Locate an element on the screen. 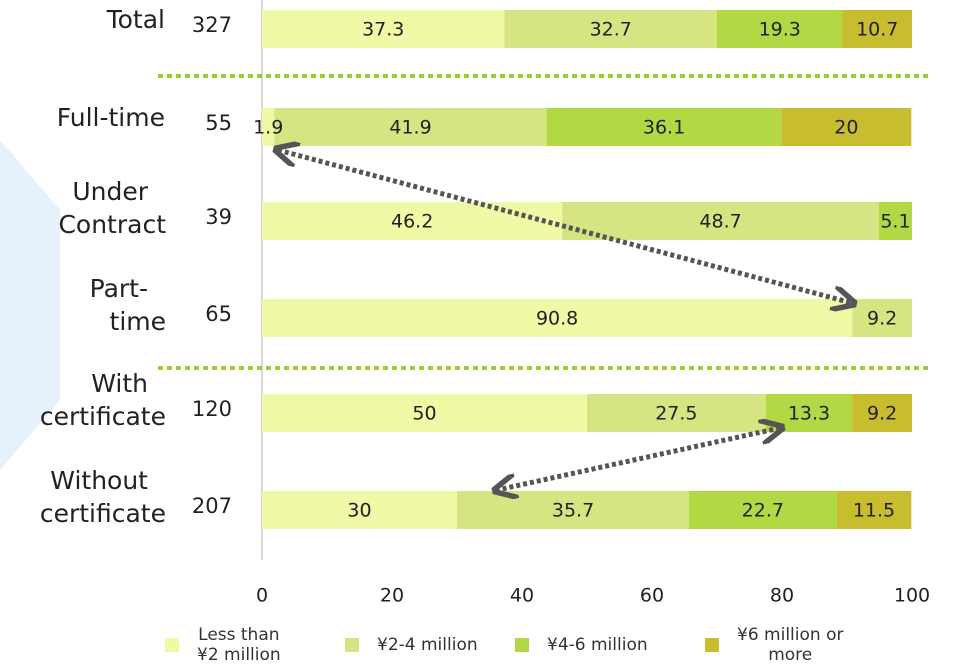 The image size is (955, 670). data-label: 32.7 is located at coordinates (611, 30).